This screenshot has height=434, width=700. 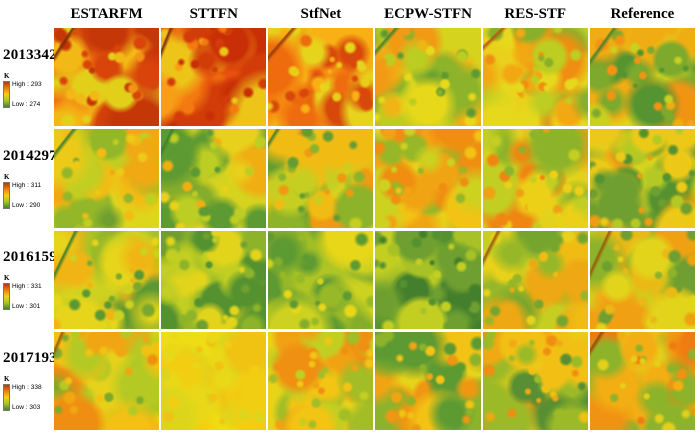 I want to click on legend: K High : 338 Low : 303, so click(x=22, y=393).